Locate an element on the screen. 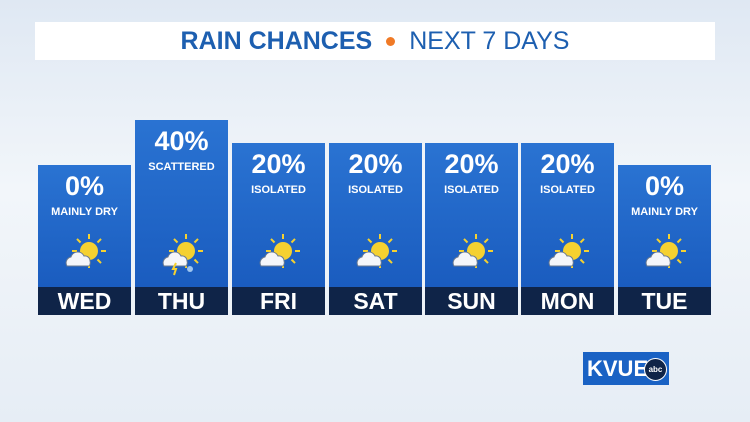  day-column: 20% ISOLATED MON is located at coordinates (567, 229).